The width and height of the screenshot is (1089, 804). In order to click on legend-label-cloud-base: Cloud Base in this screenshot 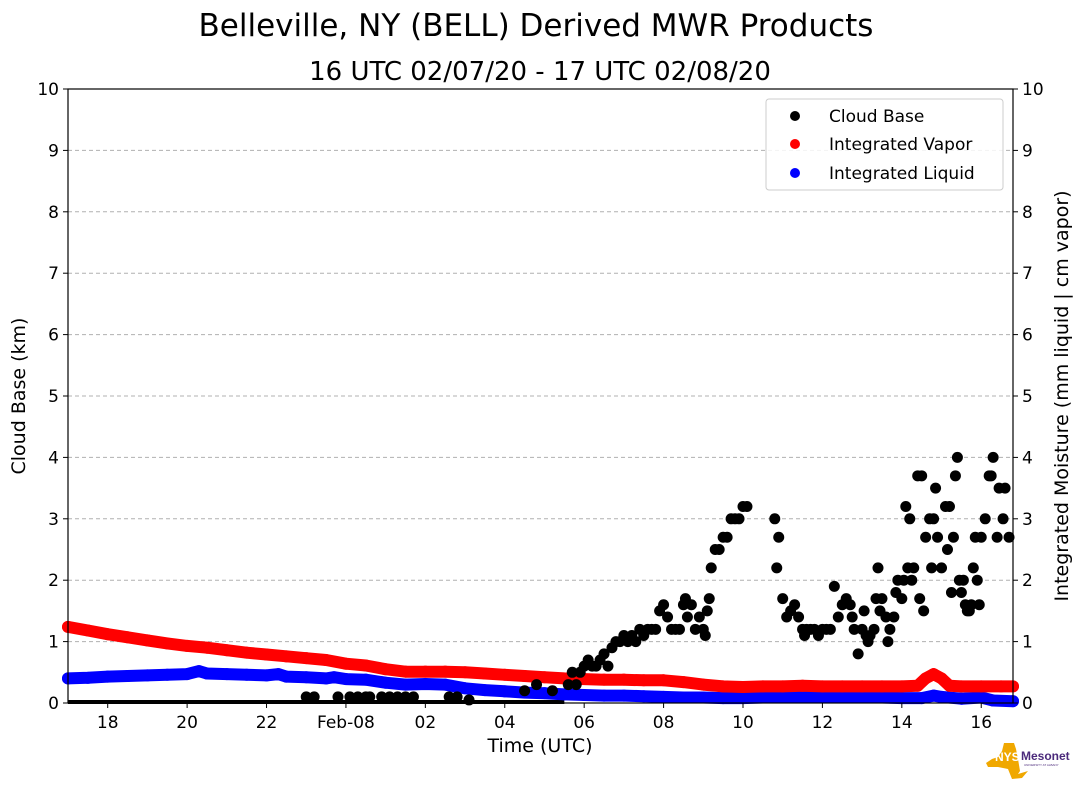, I will do `click(876, 117)`.